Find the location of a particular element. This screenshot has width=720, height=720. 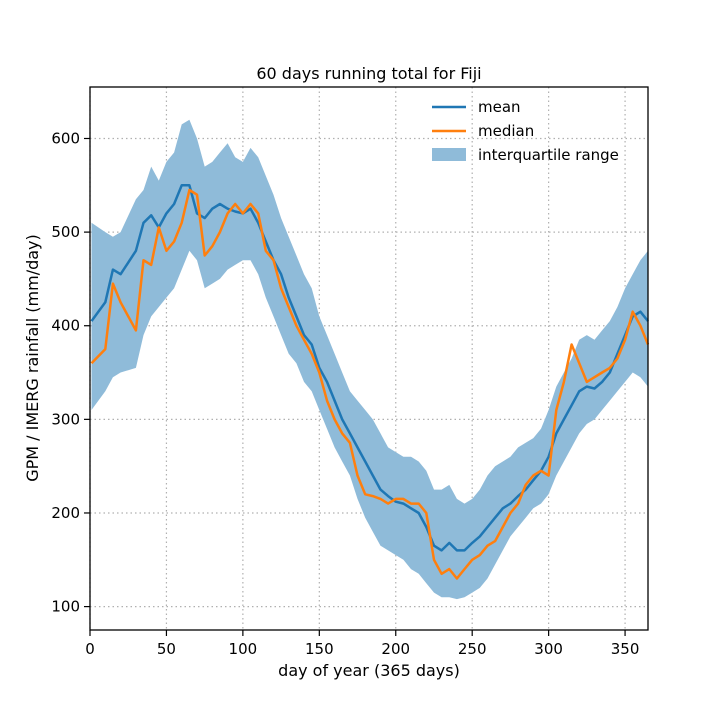

y-tick-label: 600 is located at coordinates (65, 138).